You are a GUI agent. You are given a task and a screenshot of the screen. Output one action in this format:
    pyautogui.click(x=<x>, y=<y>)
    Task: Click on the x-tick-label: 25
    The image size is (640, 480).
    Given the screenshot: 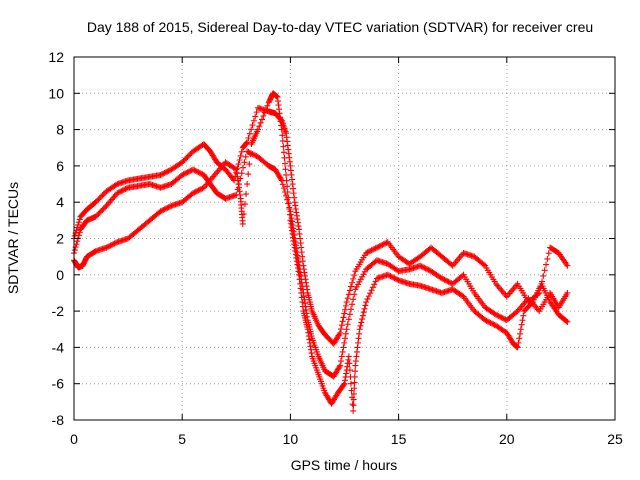 What is the action you would take?
    pyautogui.click(x=615, y=439)
    